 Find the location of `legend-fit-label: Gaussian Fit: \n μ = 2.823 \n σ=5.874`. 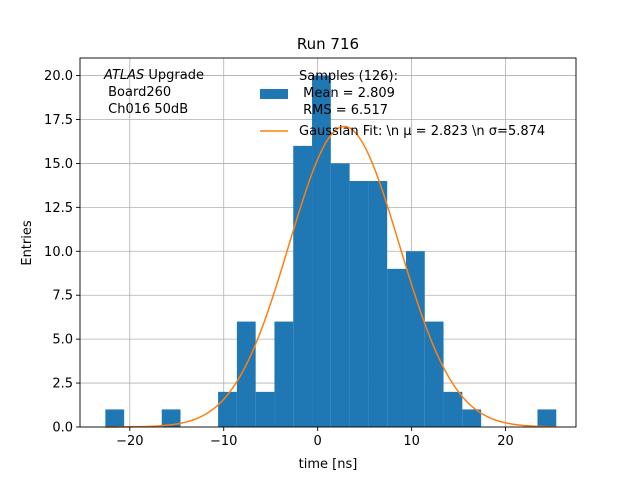

legend-fit-label: Gaussian Fit: \n μ = 2.823 \n σ=5.874 is located at coordinates (422, 131).